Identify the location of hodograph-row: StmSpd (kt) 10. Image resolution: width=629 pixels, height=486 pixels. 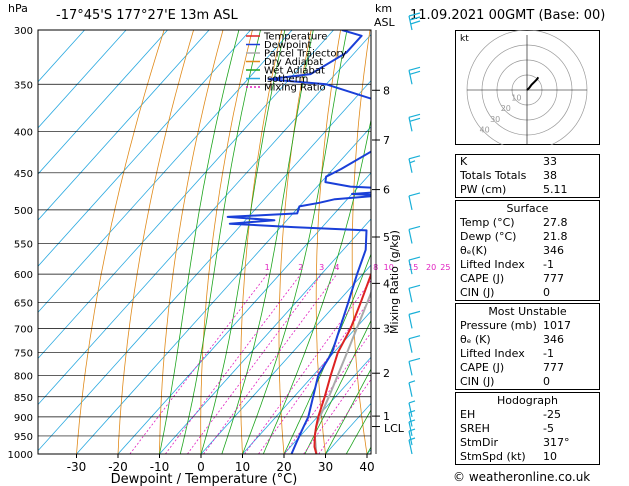
(527, 457).